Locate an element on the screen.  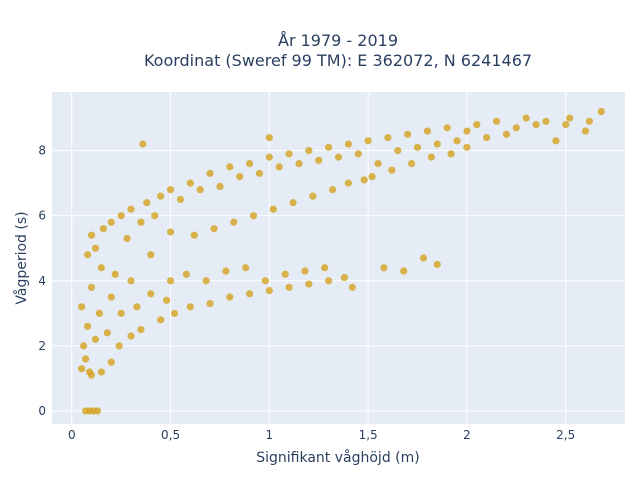
y-axis-title: Vågperiod (s) is located at coordinates (21, 257).